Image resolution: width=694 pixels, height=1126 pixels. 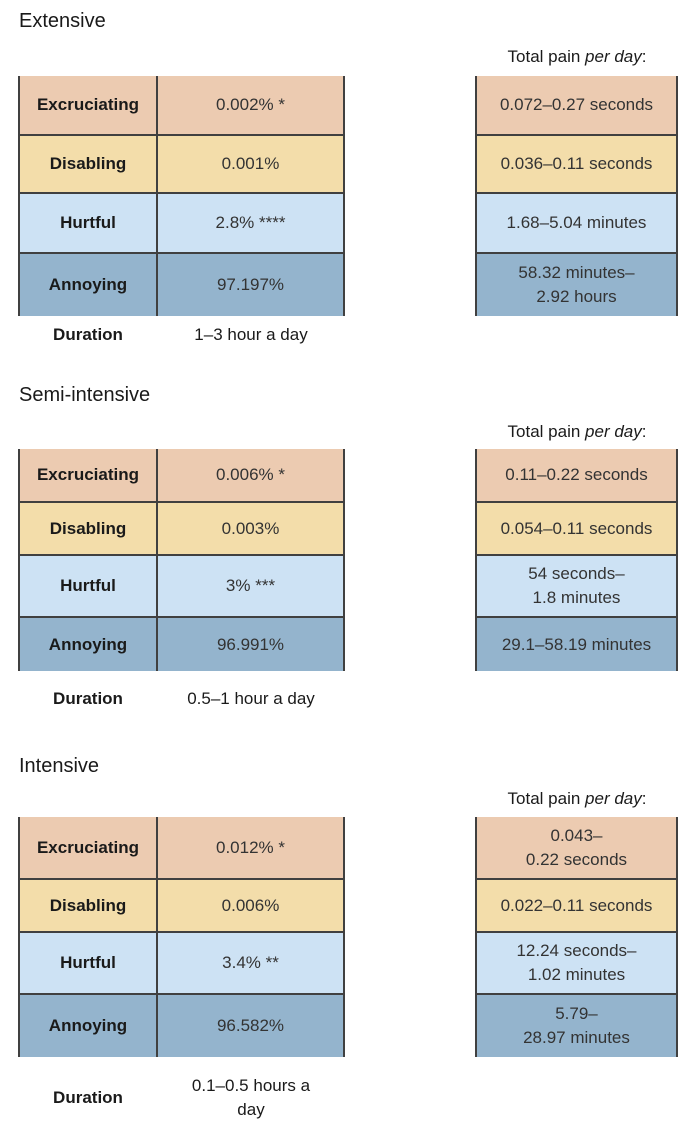 I want to click on table-row: Hurtful 3% ***, so click(x=181, y=587).